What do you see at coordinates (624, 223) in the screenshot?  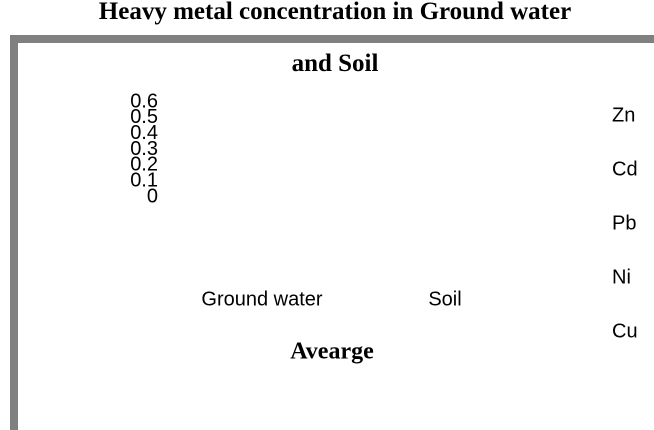 I see `legend-label: Pb` at bounding box center [624, 223].